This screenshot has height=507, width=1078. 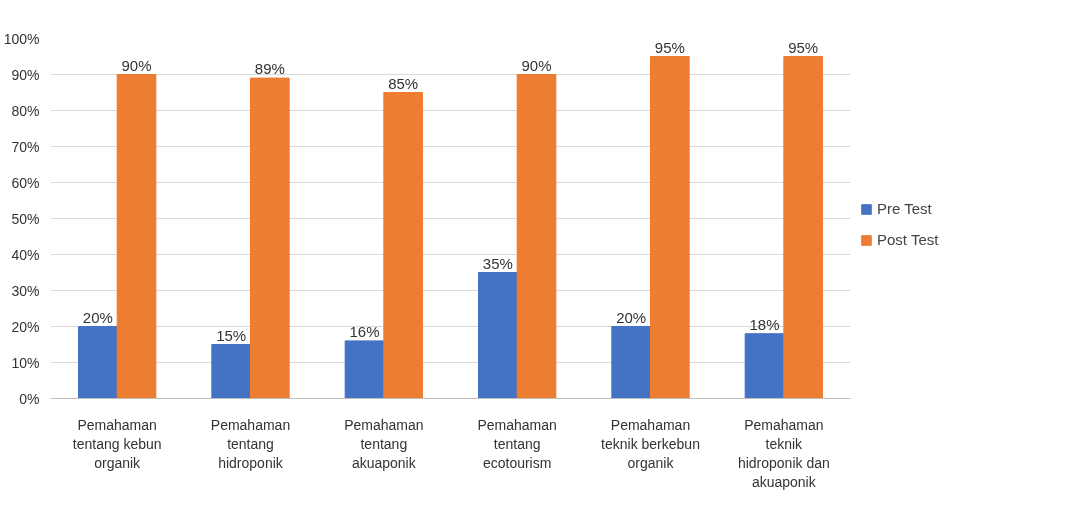 What do you see at coordinates (497, 263) in the screenshot?
I see `data-label: 35%` at bounding box center [497, 263].